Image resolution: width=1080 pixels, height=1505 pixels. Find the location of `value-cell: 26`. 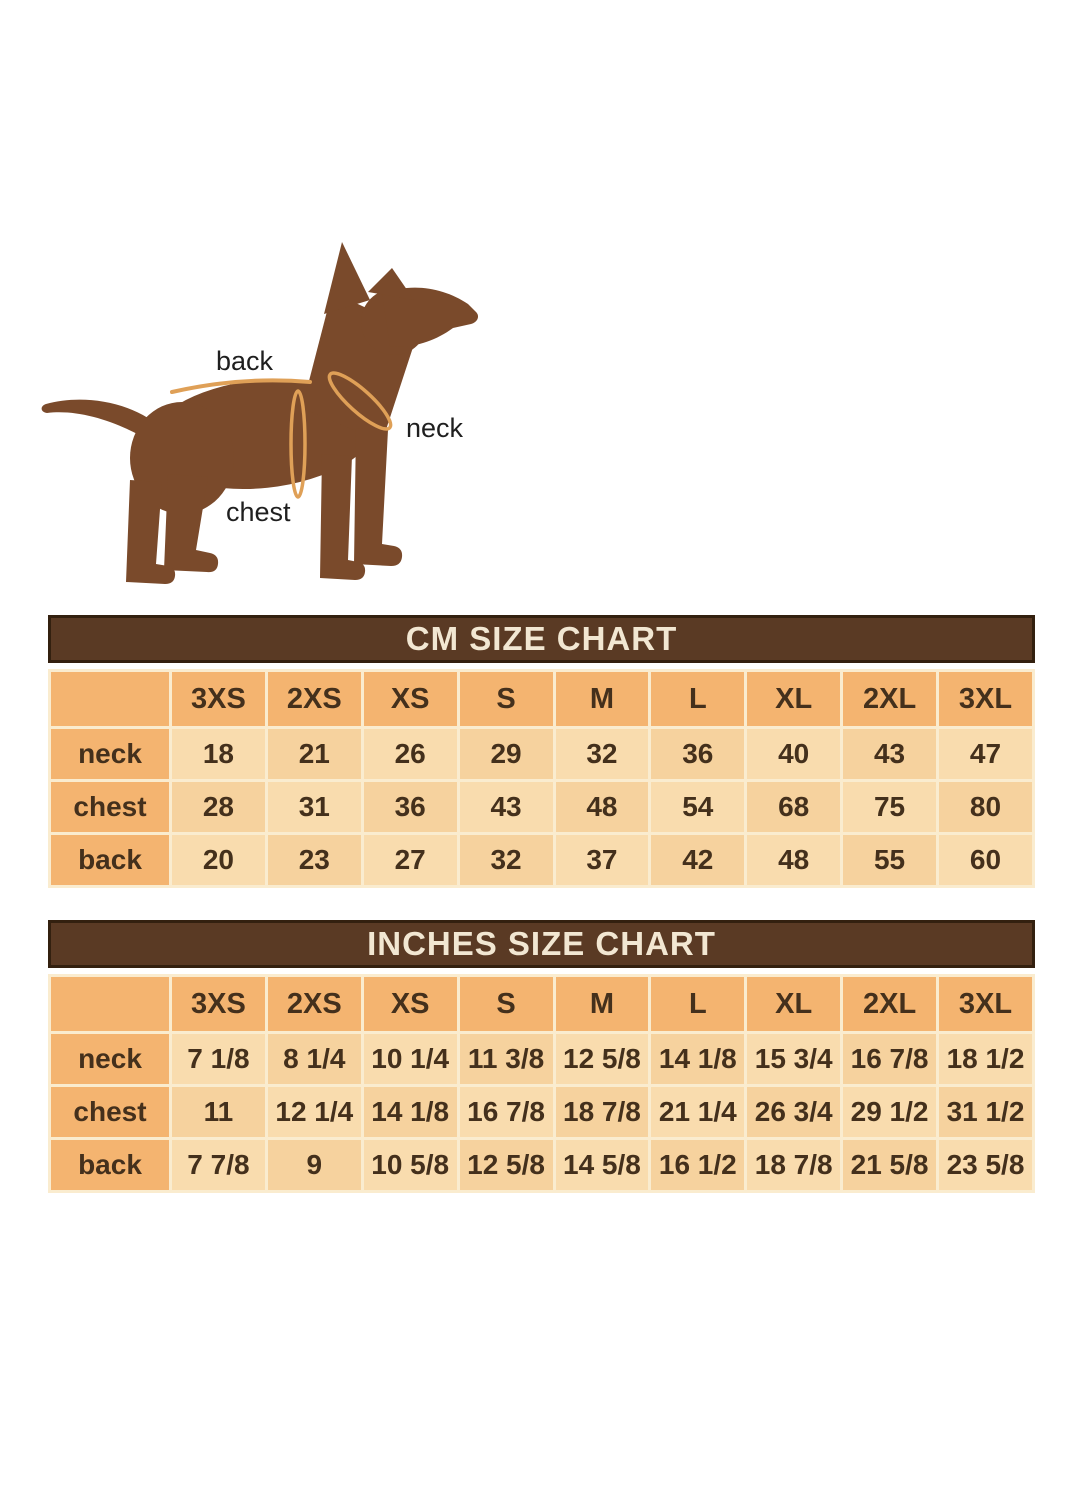

value-cell: 26 is located at coordinates (410, 754).